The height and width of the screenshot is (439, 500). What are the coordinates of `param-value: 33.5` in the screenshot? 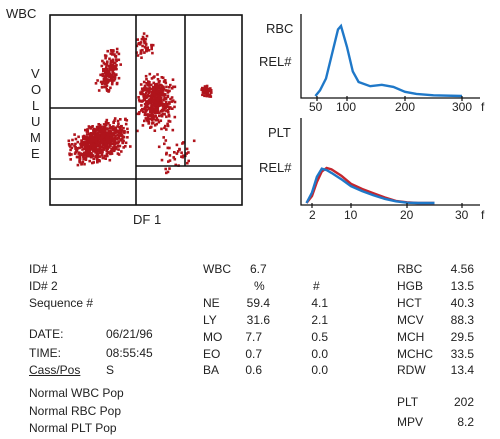 It's located at (462, 354).